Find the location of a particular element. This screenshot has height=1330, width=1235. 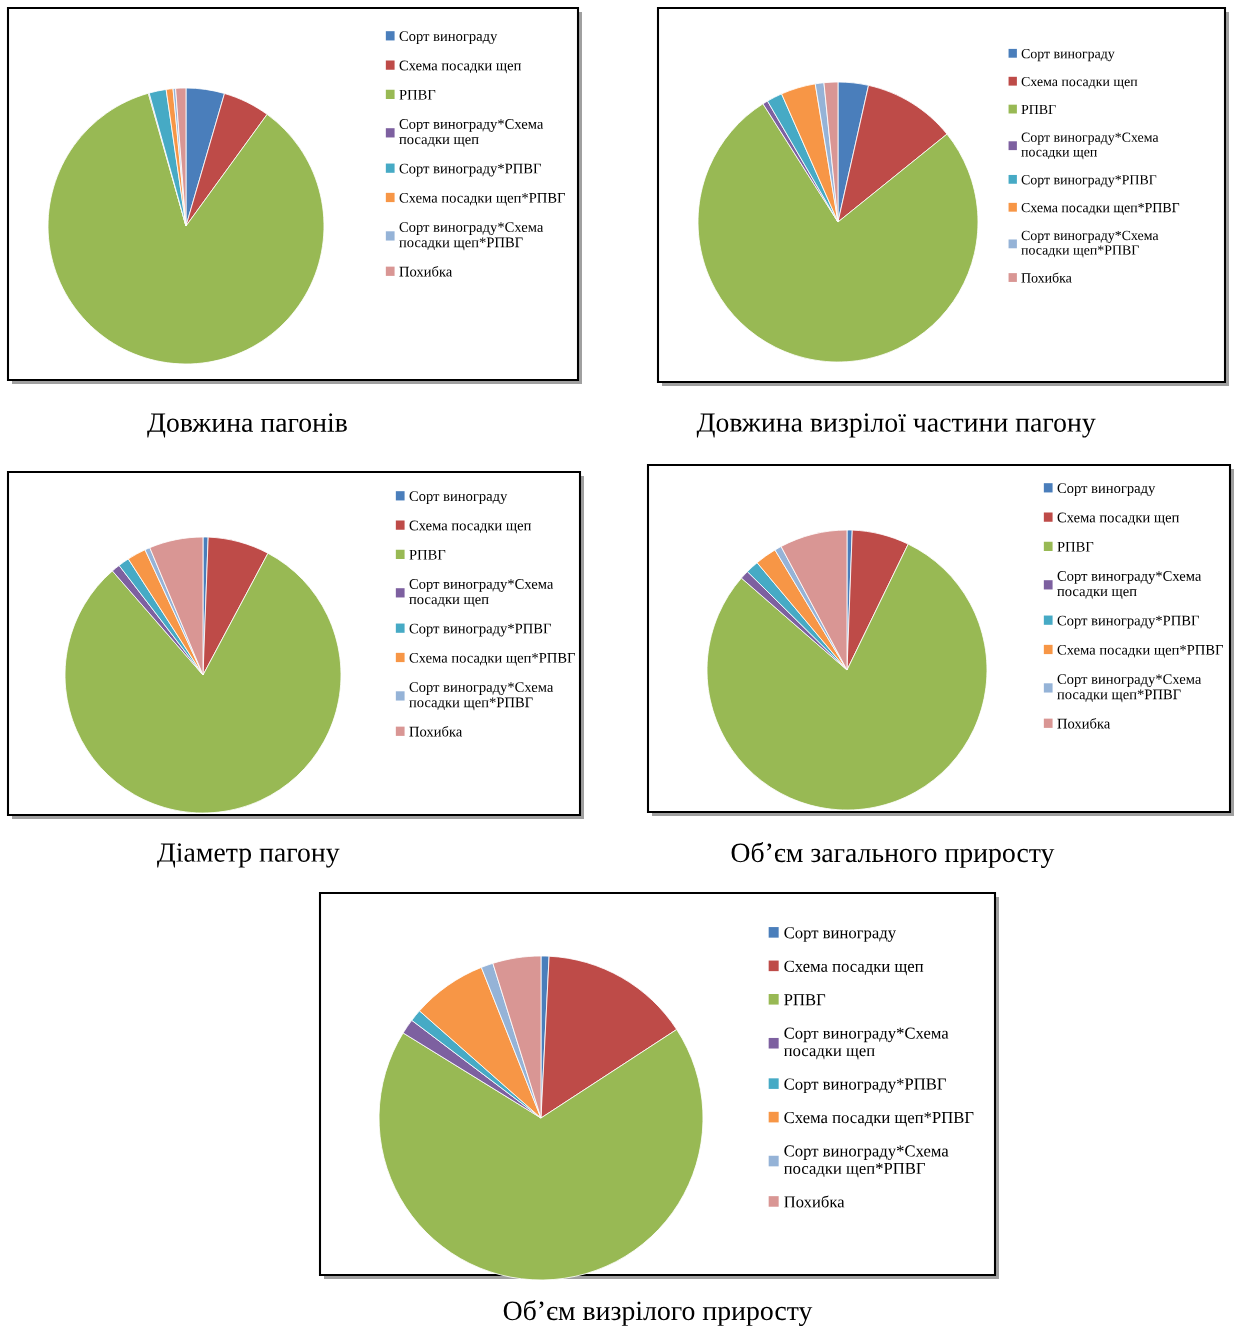

text: Об’єм загального приросту is located at coordinates (893, 855).